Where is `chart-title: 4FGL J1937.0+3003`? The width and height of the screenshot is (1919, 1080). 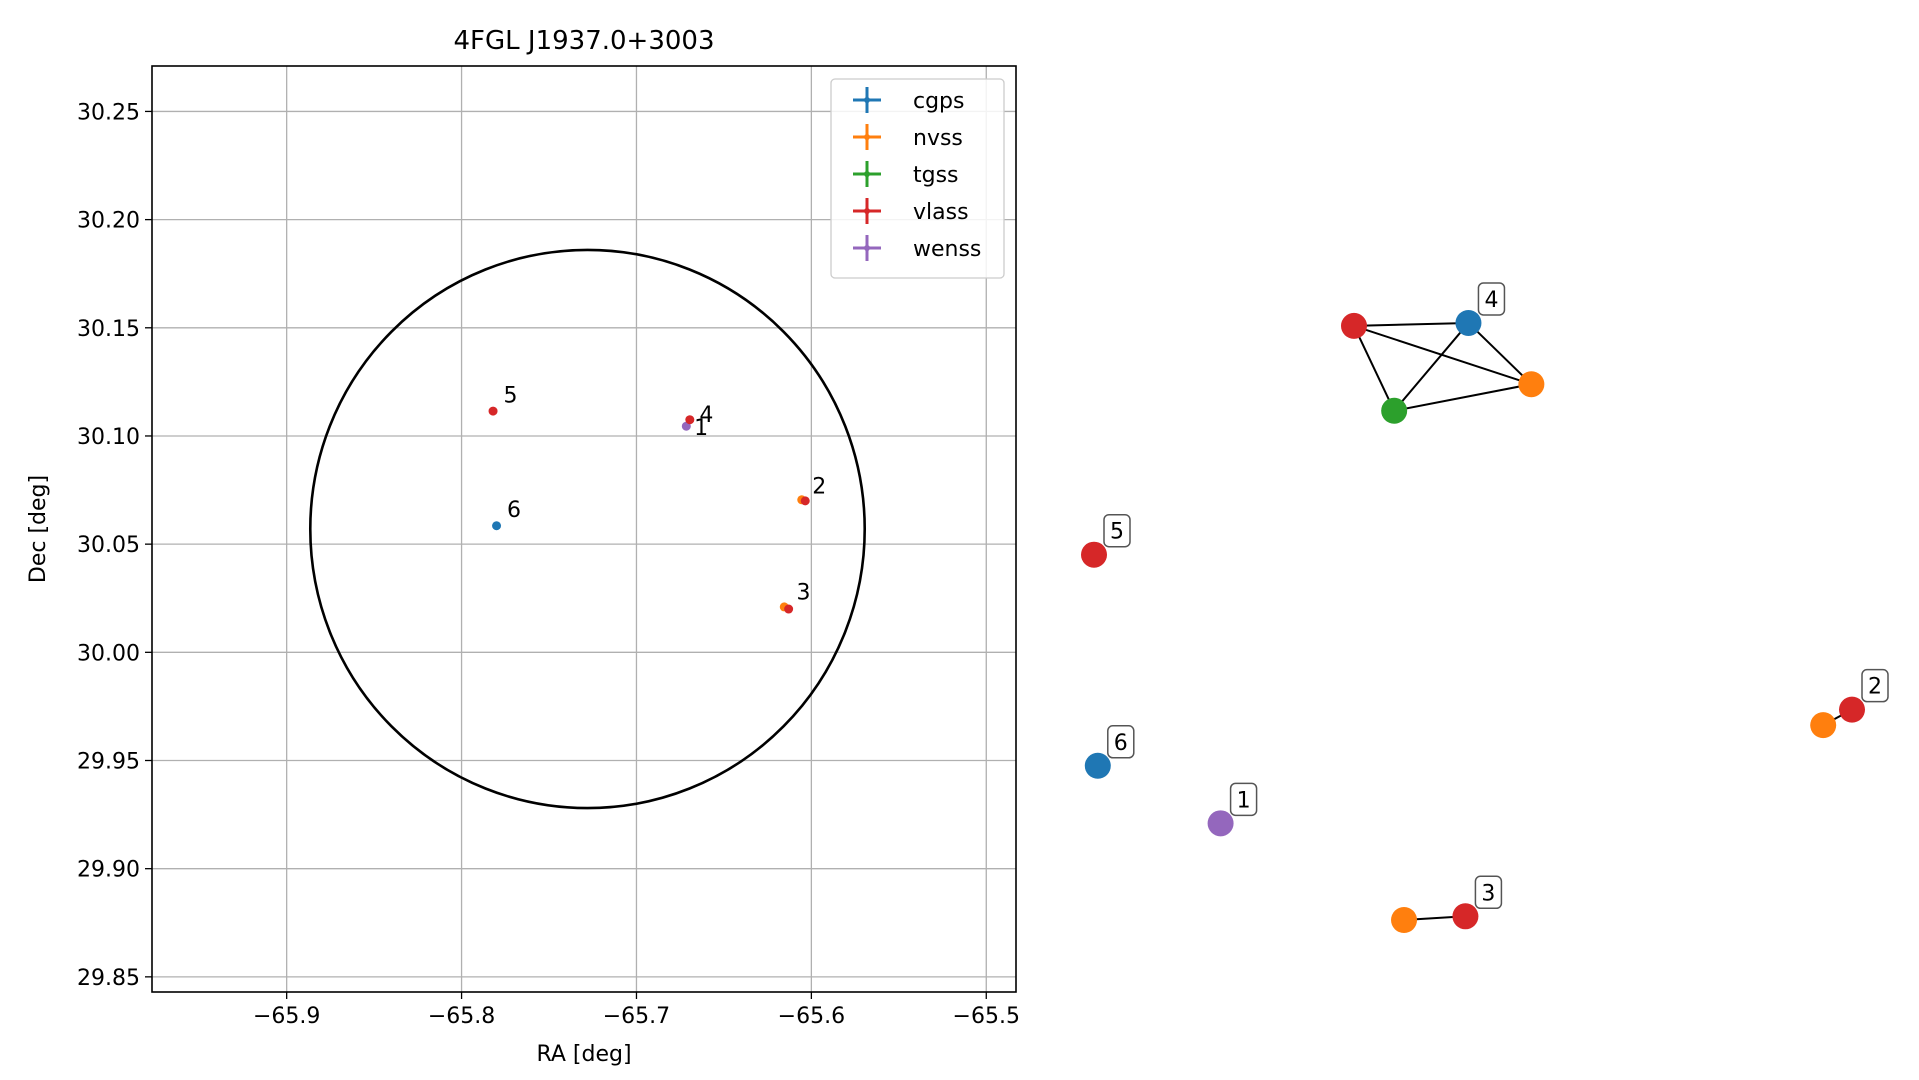
chart-title: 4FGL J1937.0+3003 is located at coordinates (584, 41).